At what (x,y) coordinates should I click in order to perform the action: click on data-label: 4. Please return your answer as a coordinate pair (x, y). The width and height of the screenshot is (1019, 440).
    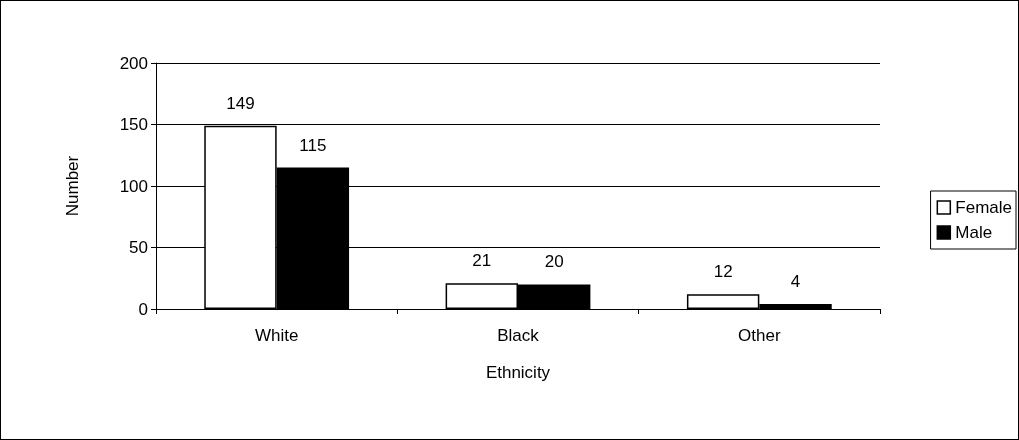
    Looking at the image, I should click on (795, 282).